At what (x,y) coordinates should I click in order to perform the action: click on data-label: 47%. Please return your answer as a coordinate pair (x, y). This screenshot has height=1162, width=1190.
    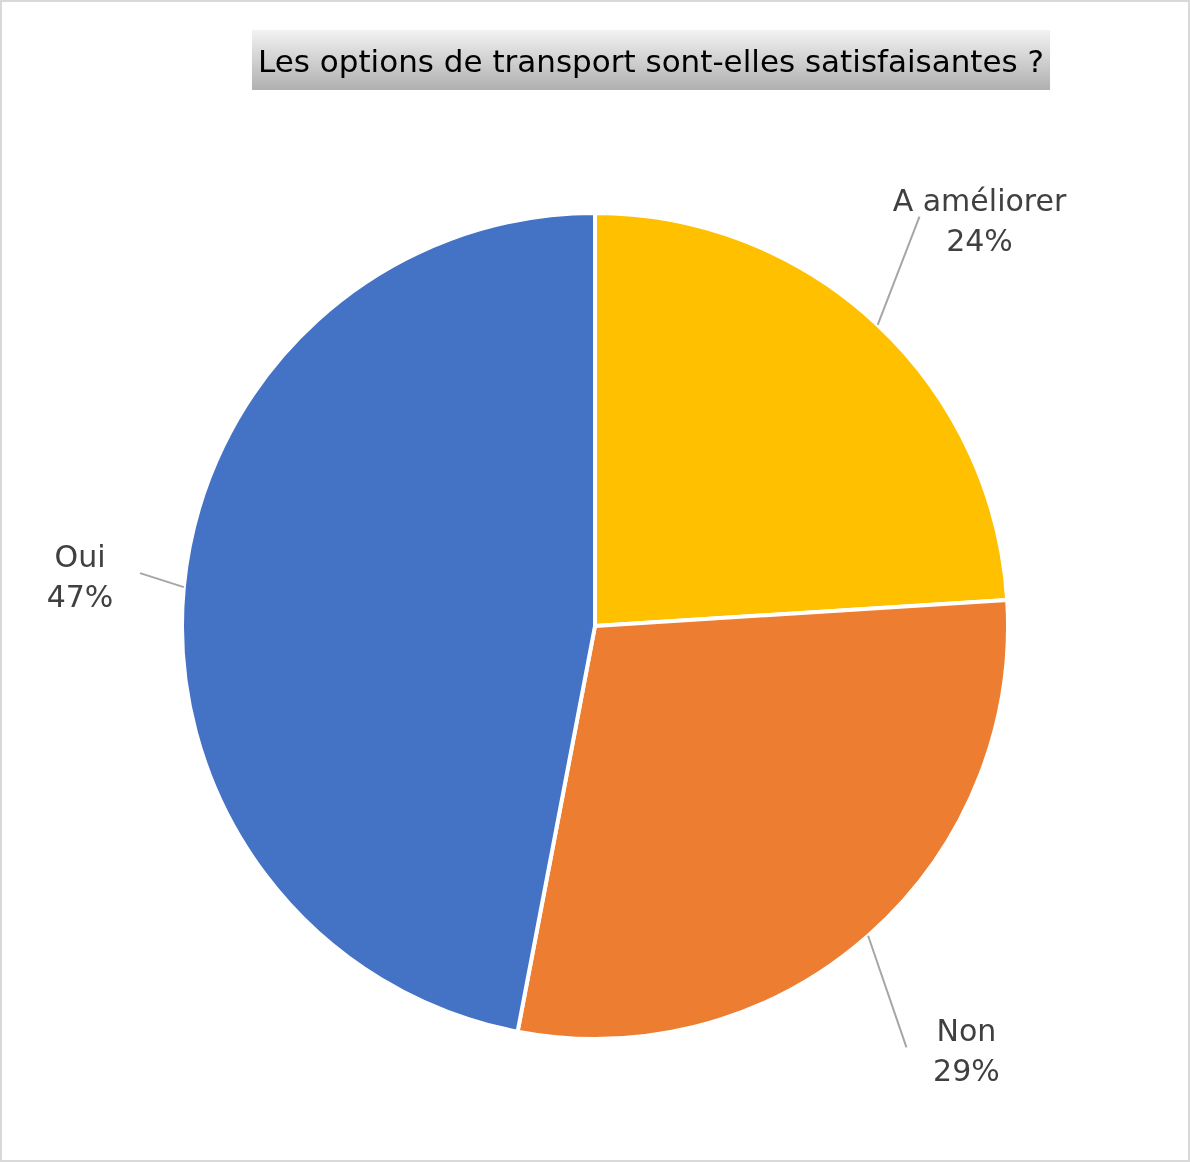
    Looking at the image, I should click on (80, 597).